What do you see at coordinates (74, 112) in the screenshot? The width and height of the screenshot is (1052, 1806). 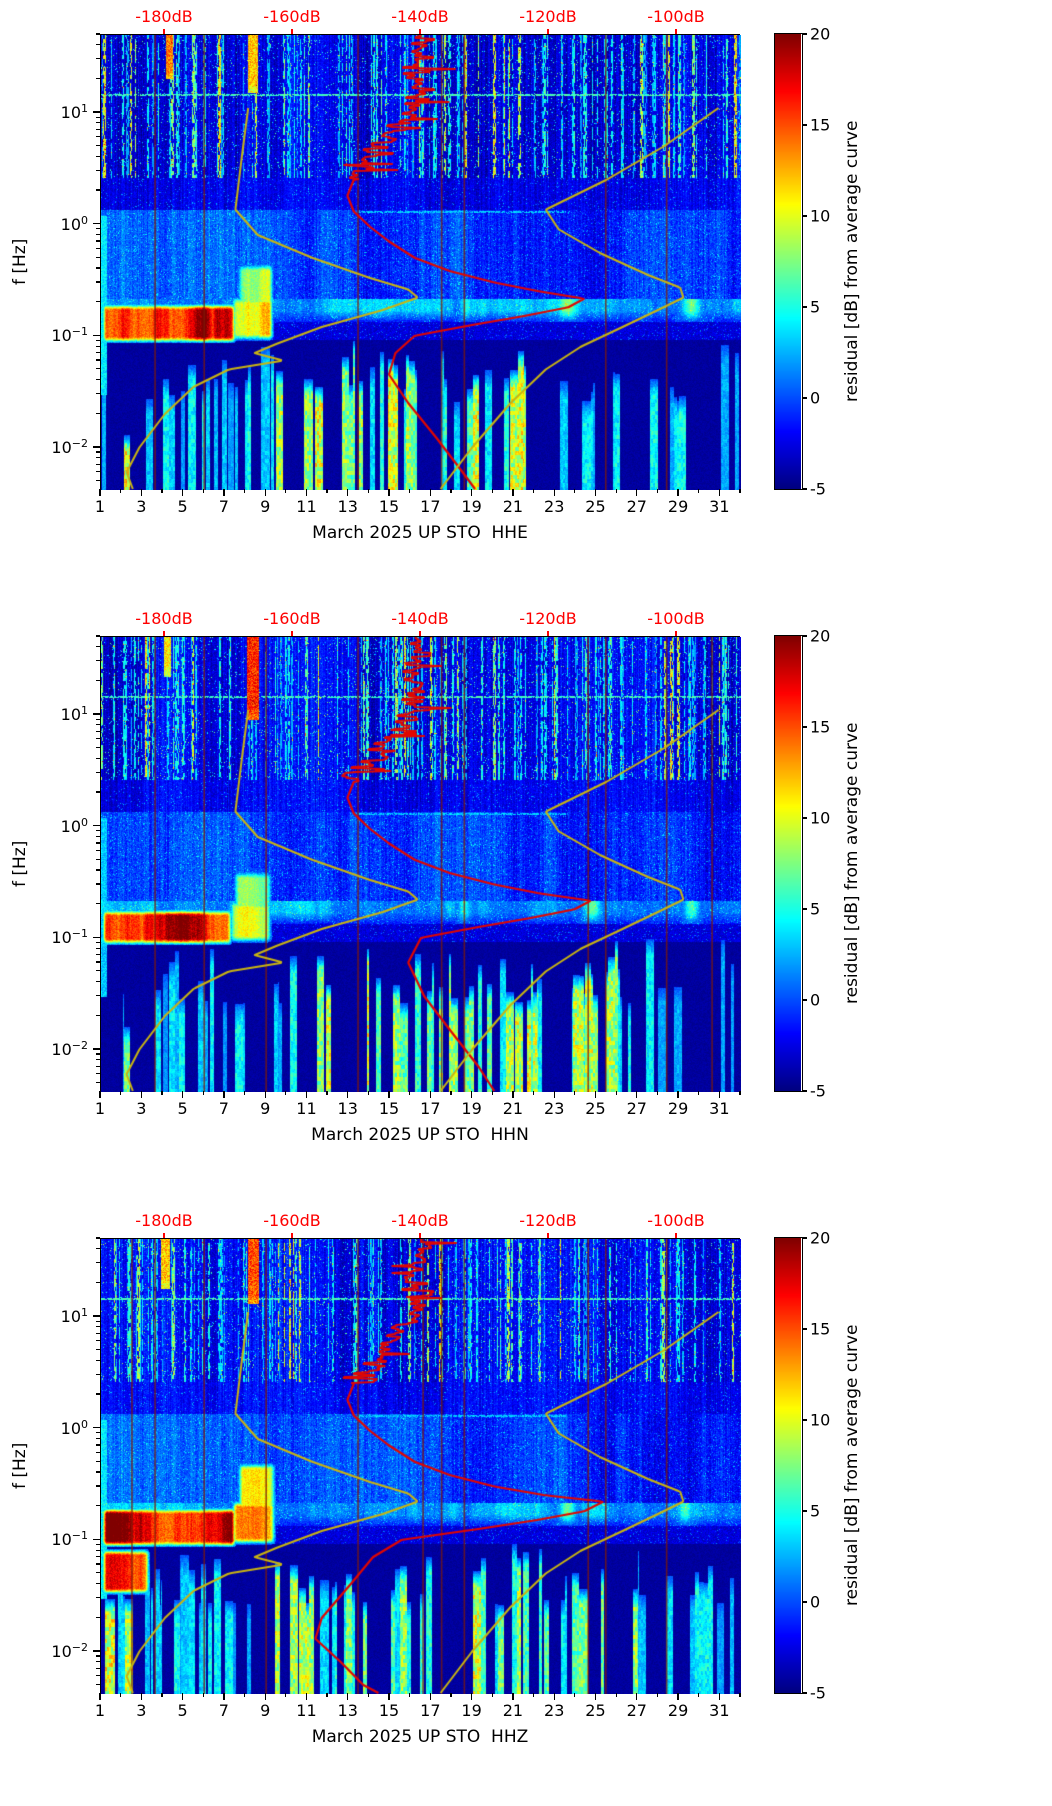 I see `y-tick-label: 10¹` at bounding box center [74, 112].